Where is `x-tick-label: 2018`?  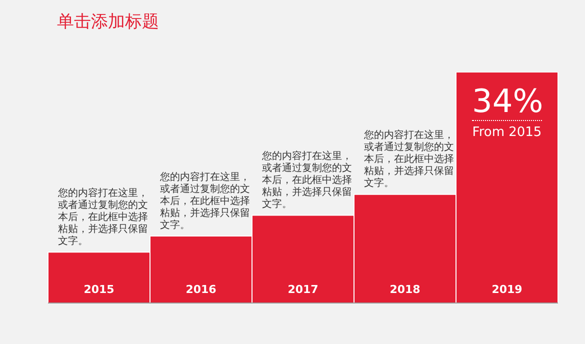
x-tick-label: 2018 is located at coordinates (405, 289).